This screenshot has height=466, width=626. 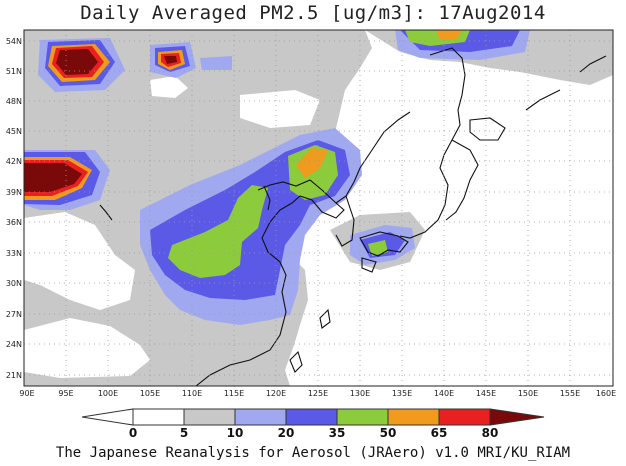 I want to click on colorbar-label: 65, so click(x=439, y=433).